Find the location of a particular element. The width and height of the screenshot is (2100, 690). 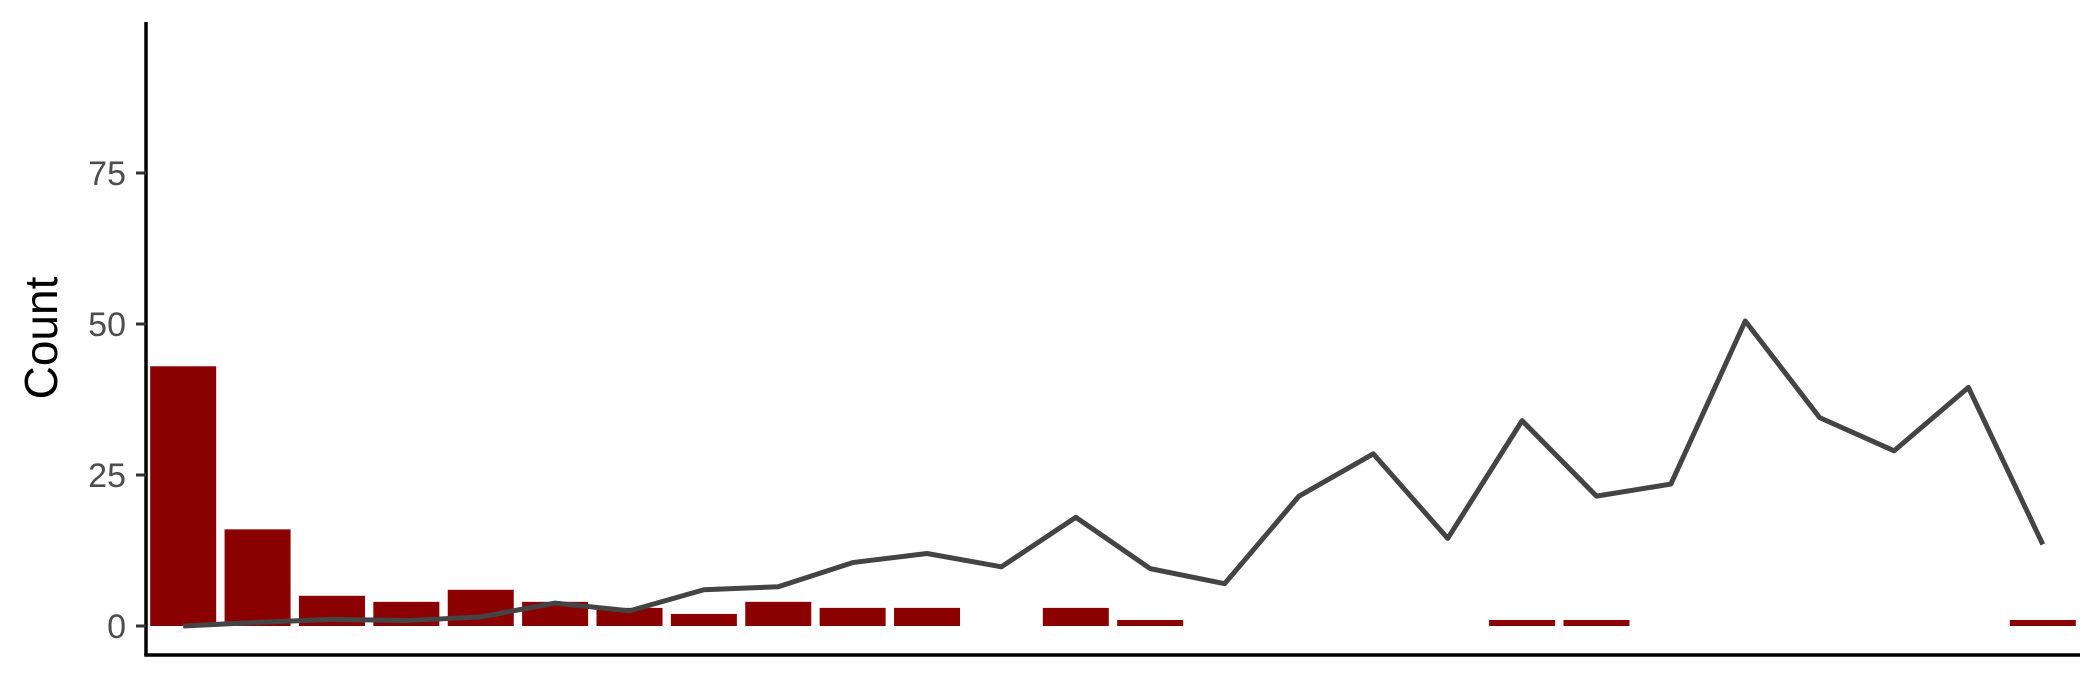

y-tick-label: 50 is located at coordinates (107, 325).